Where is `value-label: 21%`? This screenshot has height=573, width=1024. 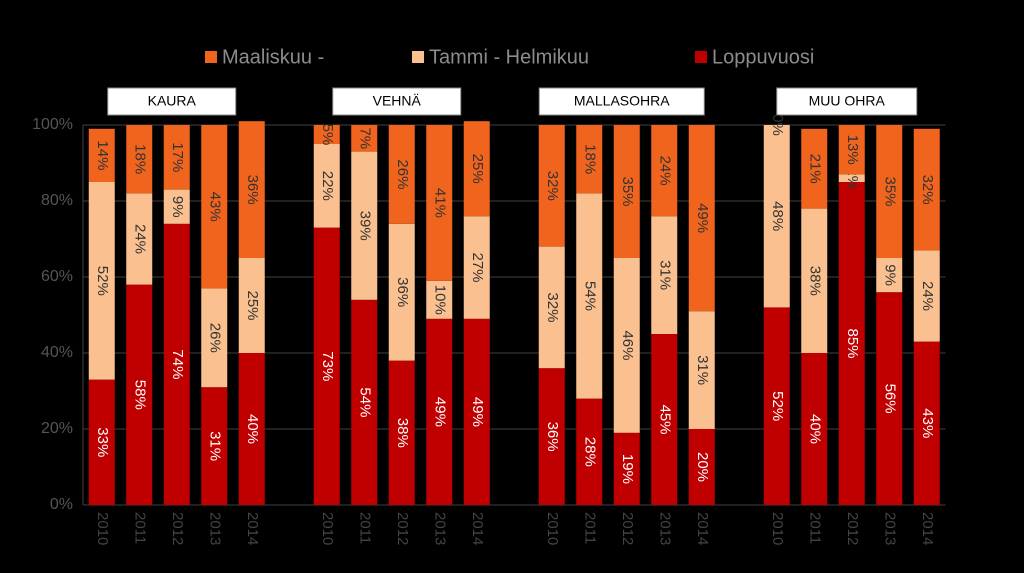
value-label: 21% is located at coordinates (814, 169).